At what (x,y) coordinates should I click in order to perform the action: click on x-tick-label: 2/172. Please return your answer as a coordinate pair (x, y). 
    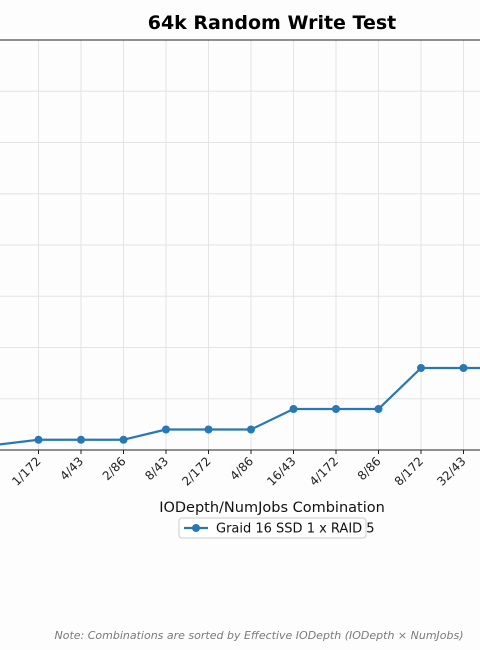
    Looking at the image, I should click on (196, 471).